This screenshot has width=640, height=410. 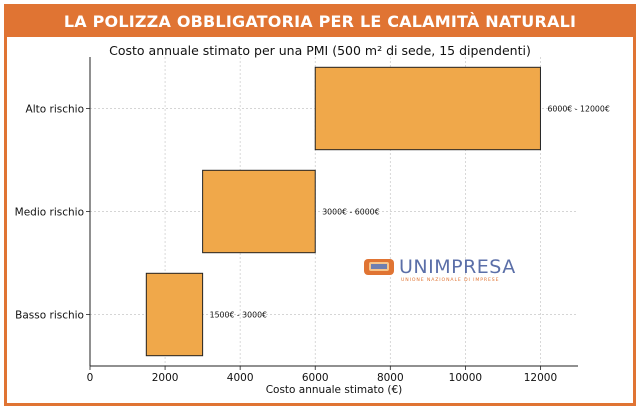 What do you see at coordinates (165, 378) in the screenshot?
I see `x-tick-label: 2000` at bounding box center [165, 378].